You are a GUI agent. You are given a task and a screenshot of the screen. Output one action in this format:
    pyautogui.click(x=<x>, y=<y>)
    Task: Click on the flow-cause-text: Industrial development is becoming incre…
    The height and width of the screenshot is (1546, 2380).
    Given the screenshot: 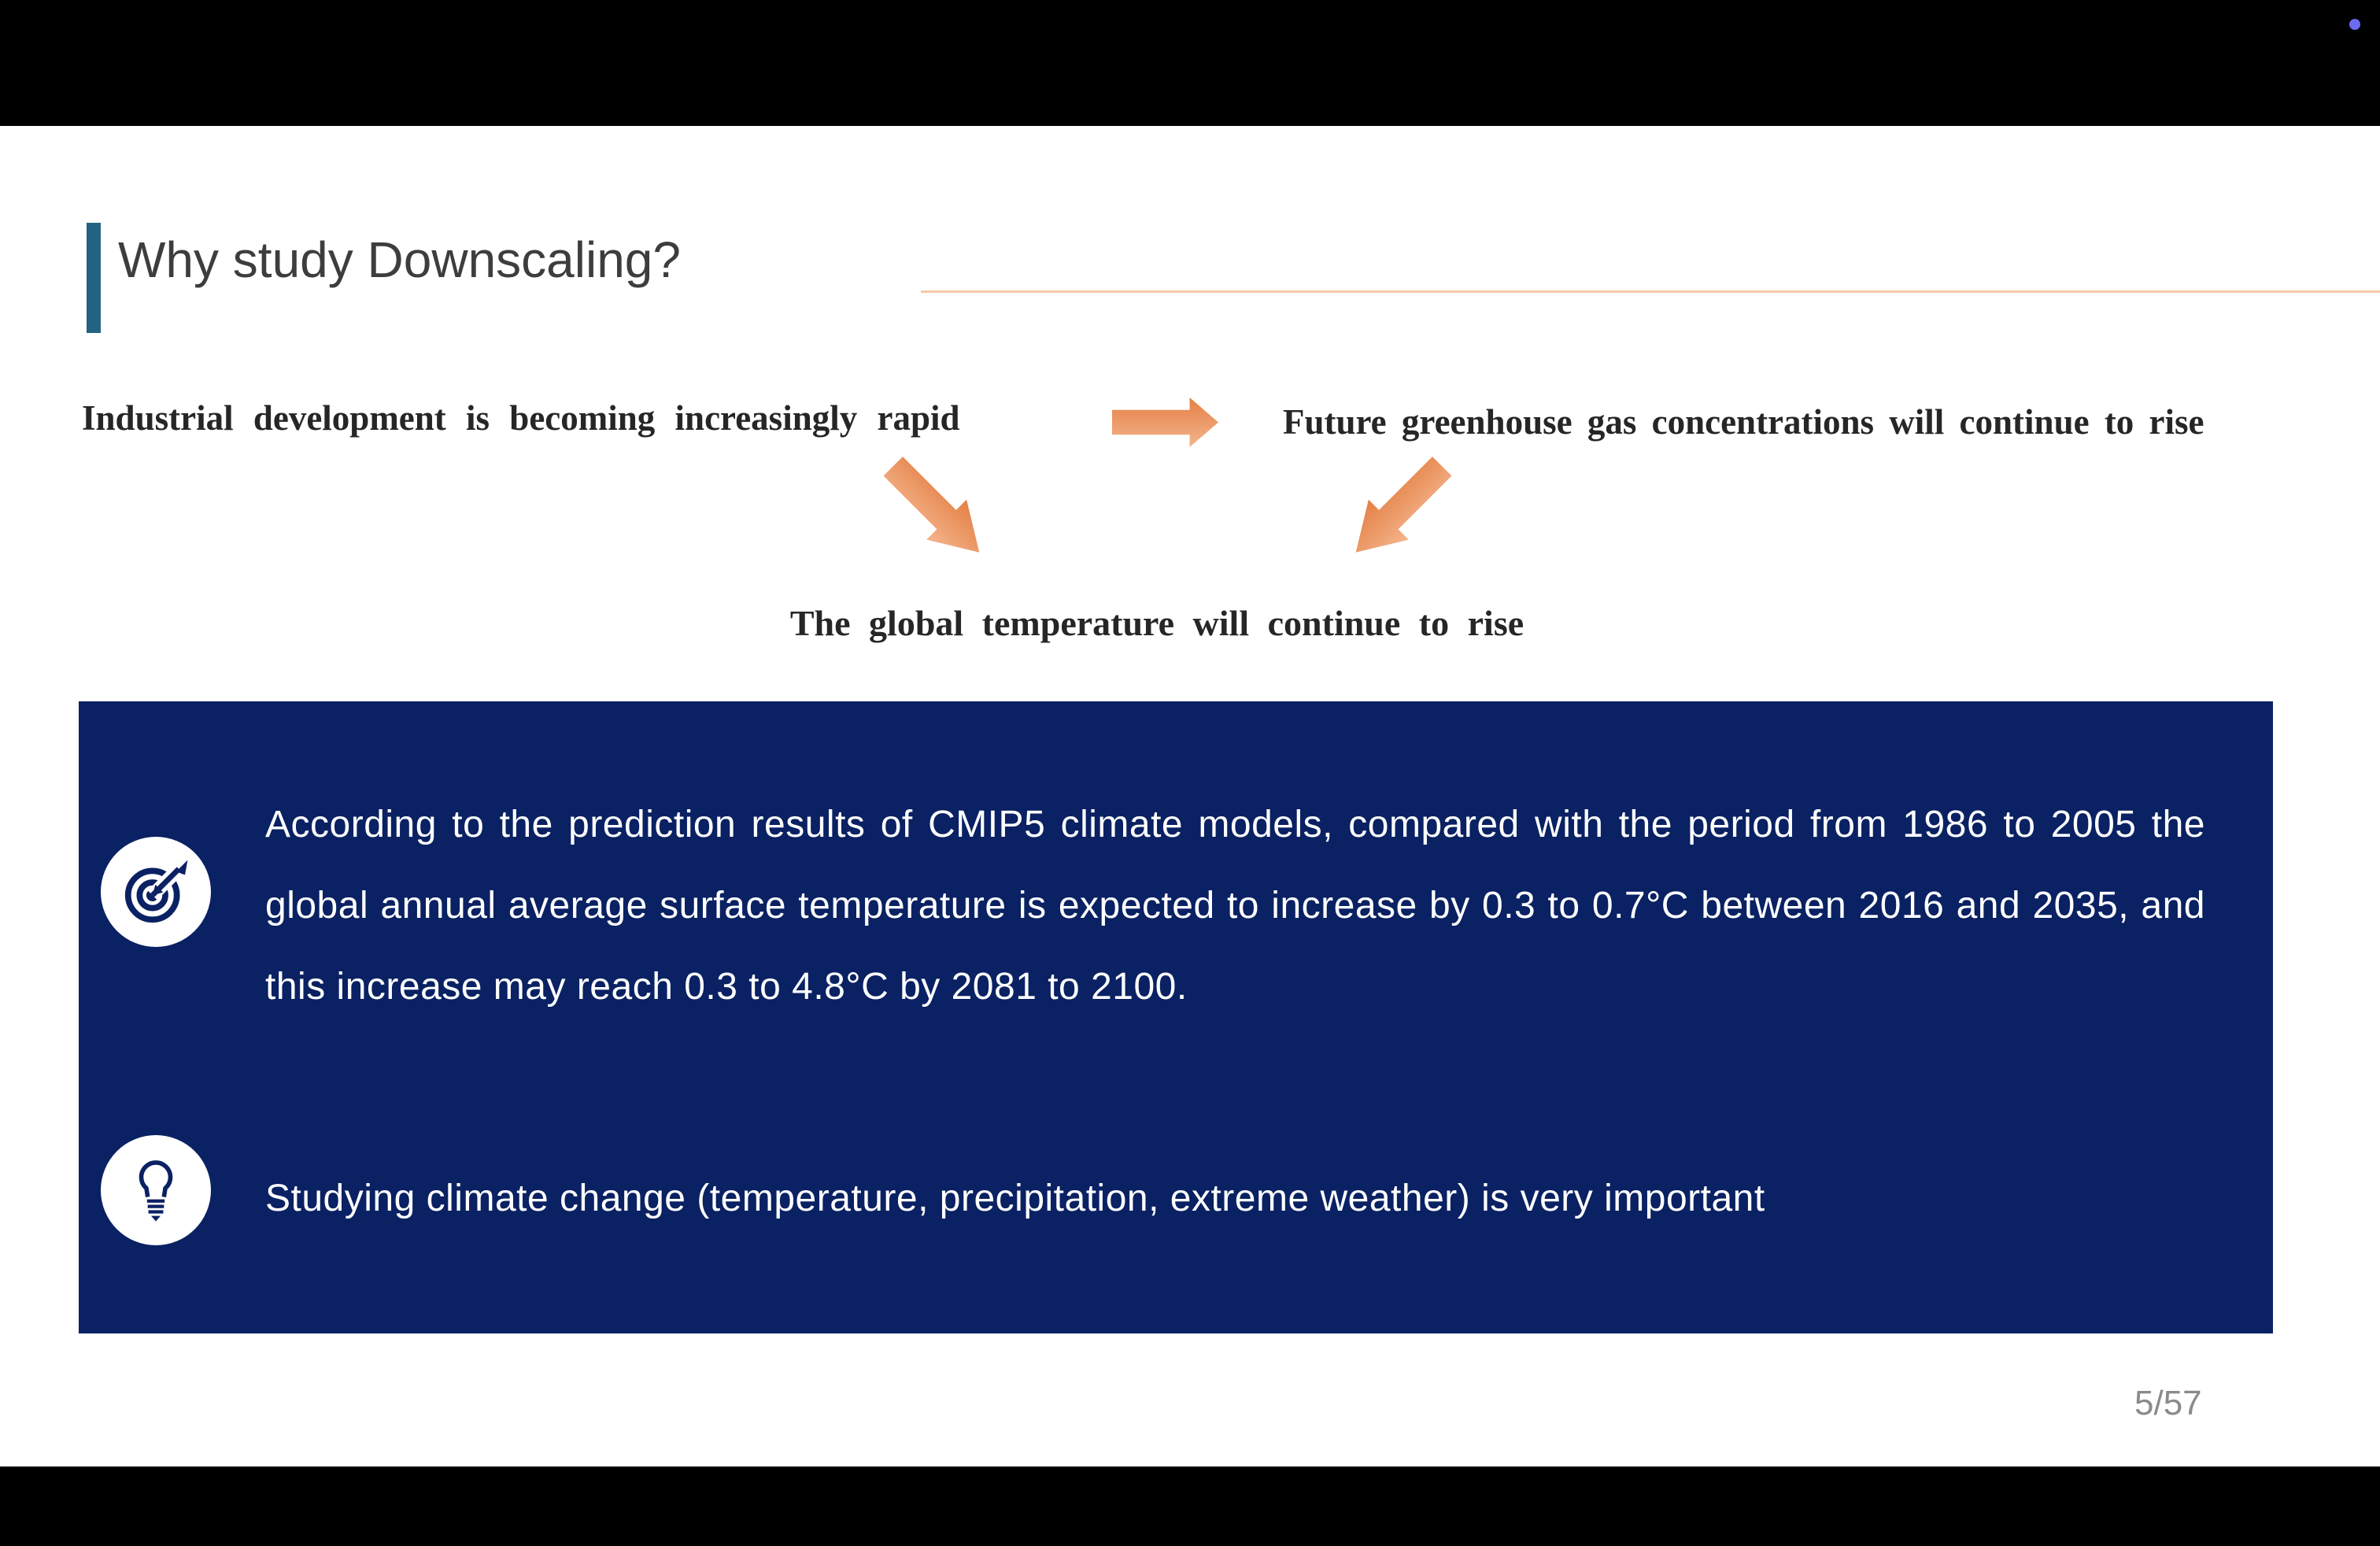 What is the action you would take?
    pyautogui.click(x=521, y=418)
    